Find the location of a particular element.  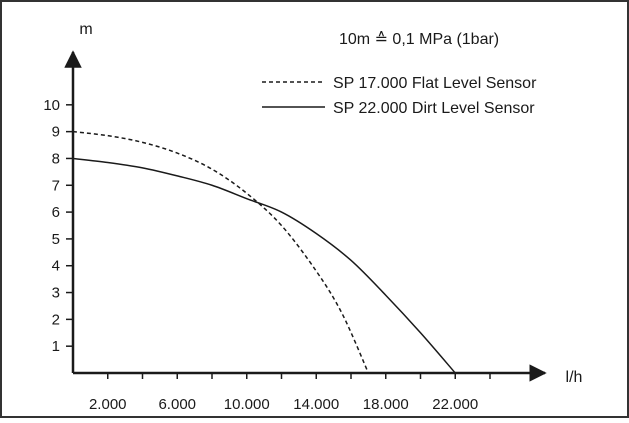

legend-label-sp17000: SP 17.000 Flat Level Sensor is located at coordinates (435, 83).